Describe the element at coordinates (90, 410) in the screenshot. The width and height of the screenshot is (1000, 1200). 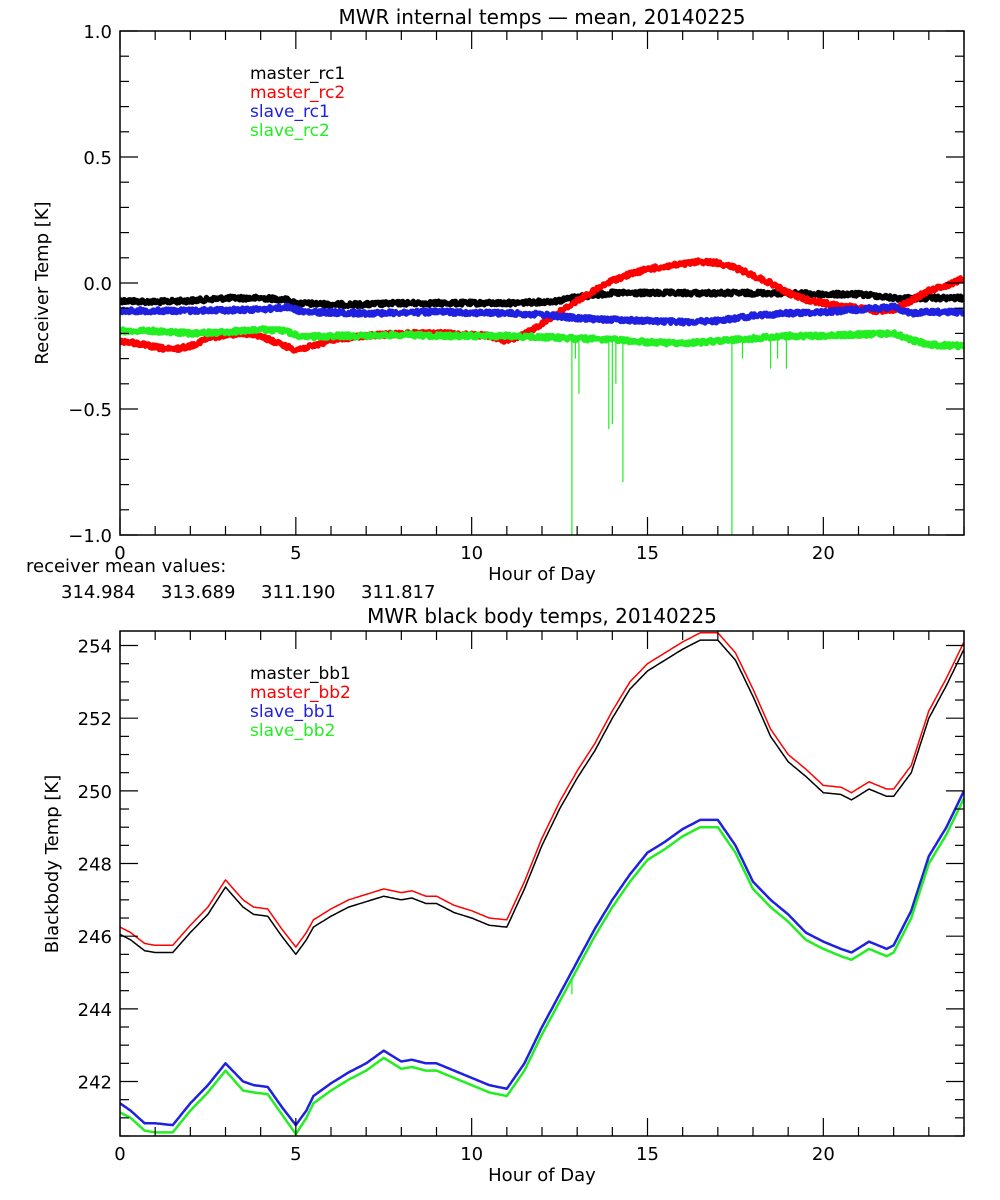
I see `y-tick-label: −0.5` at that location.